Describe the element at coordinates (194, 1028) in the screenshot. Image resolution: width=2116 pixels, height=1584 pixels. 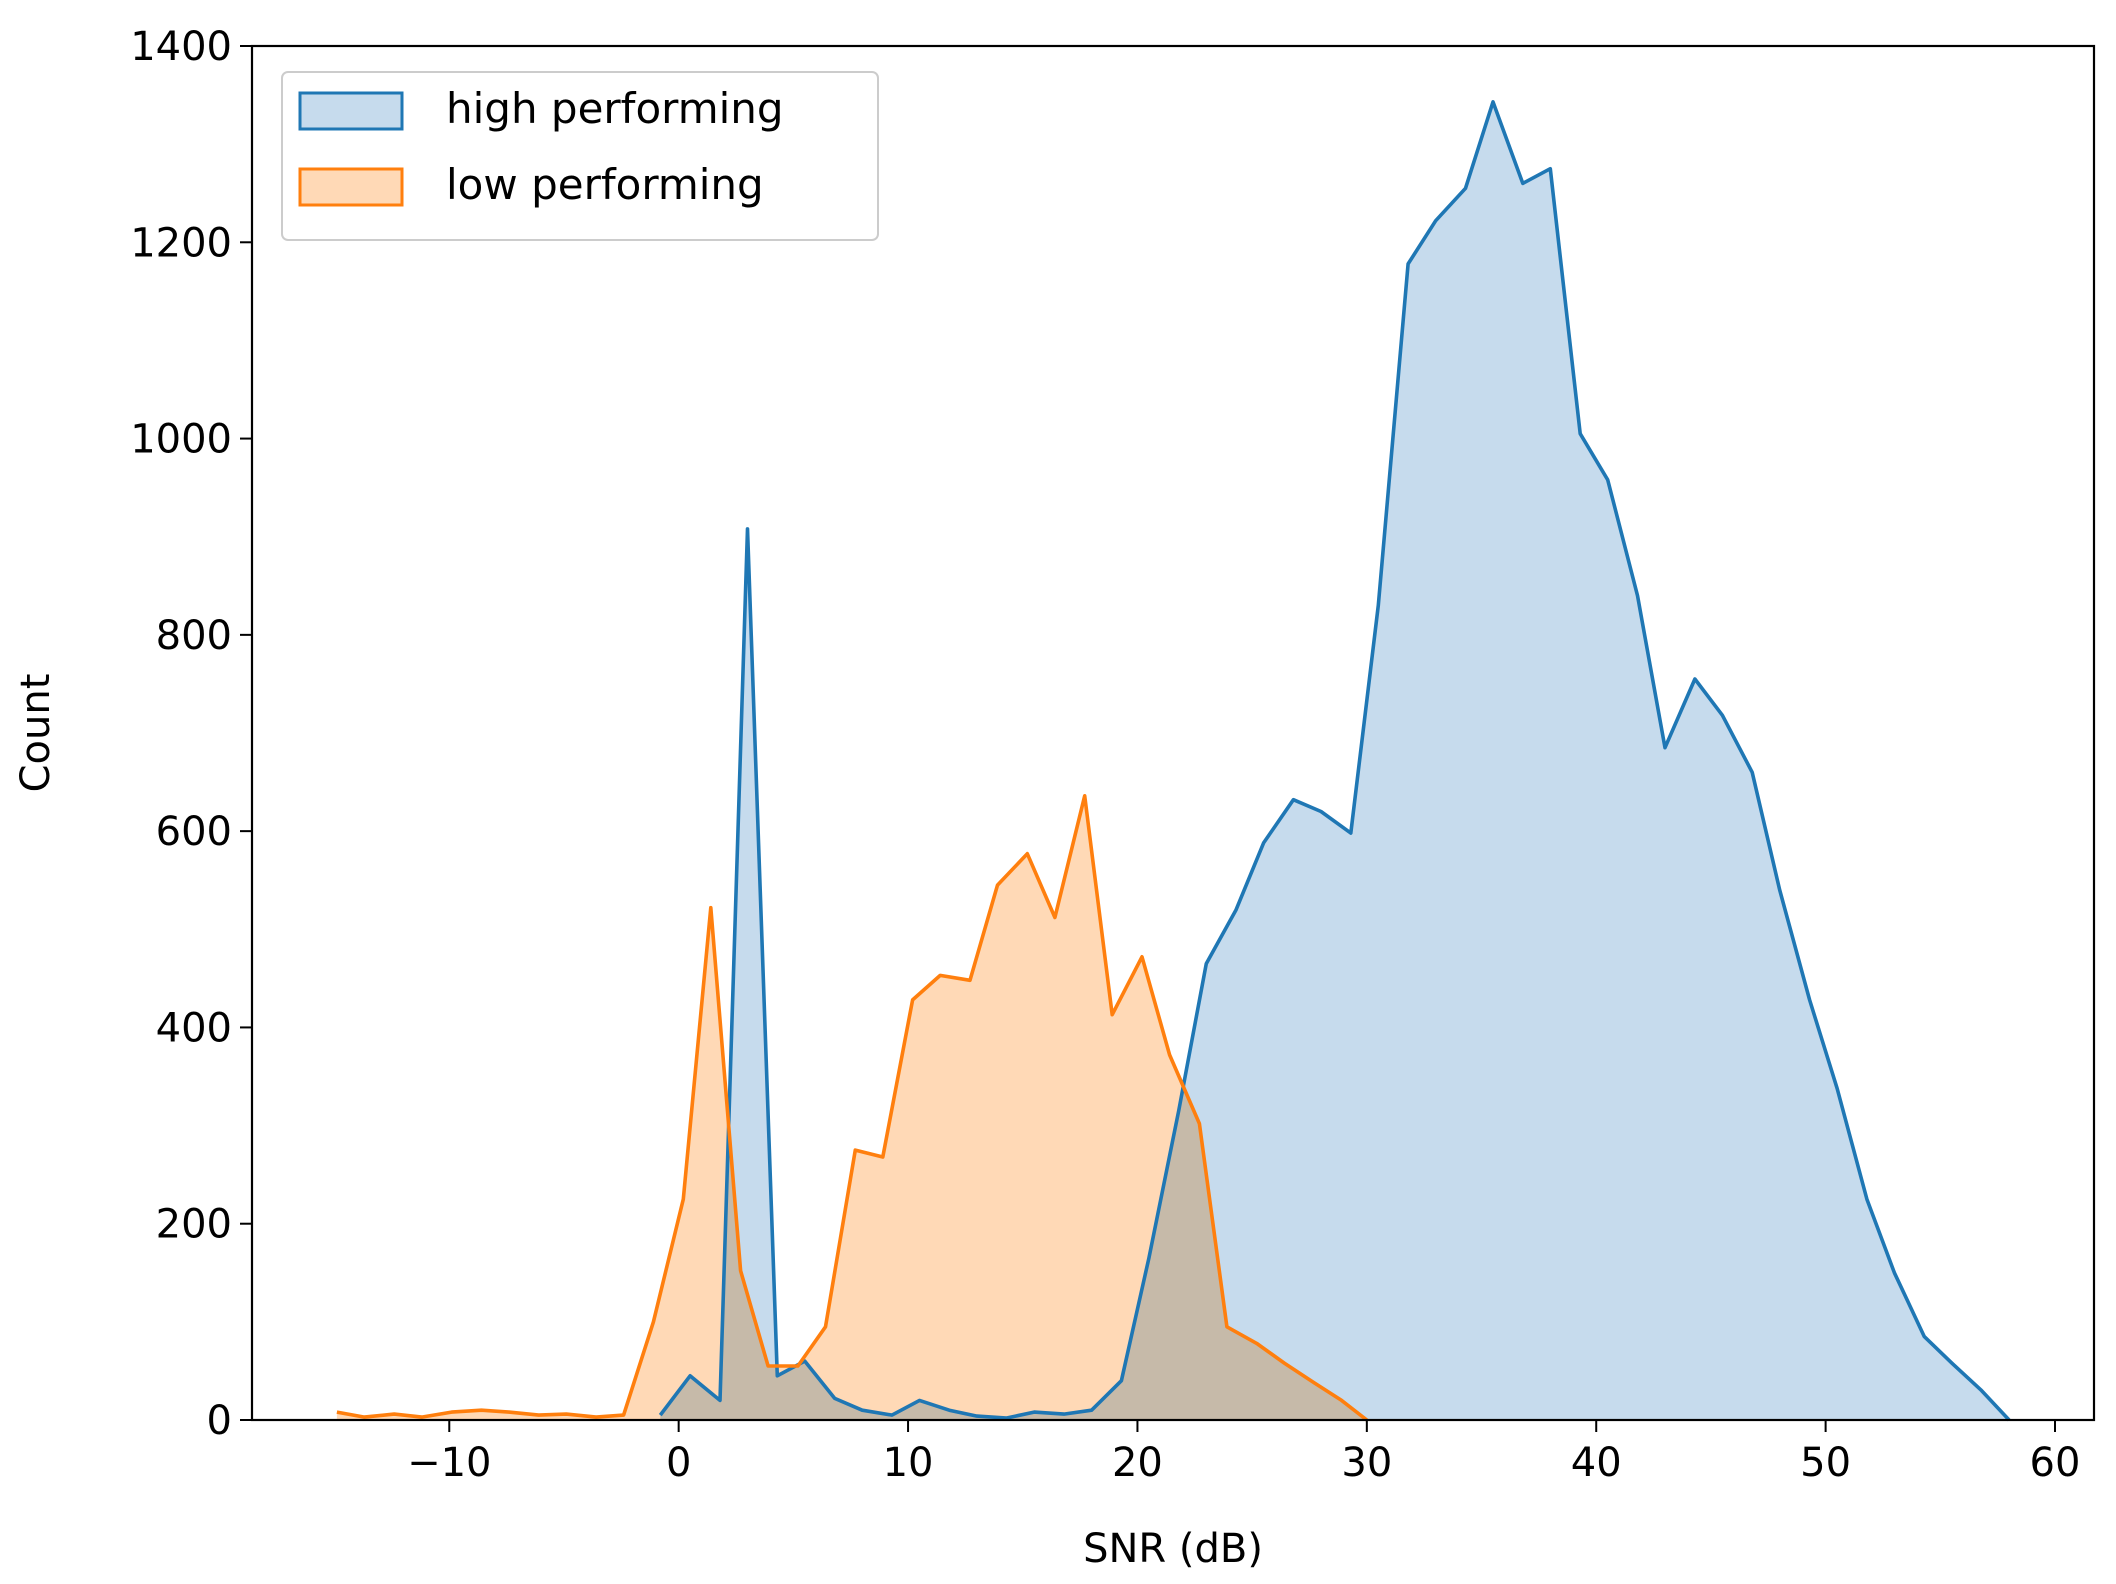
I see `y-tick-label: 400` at that location.